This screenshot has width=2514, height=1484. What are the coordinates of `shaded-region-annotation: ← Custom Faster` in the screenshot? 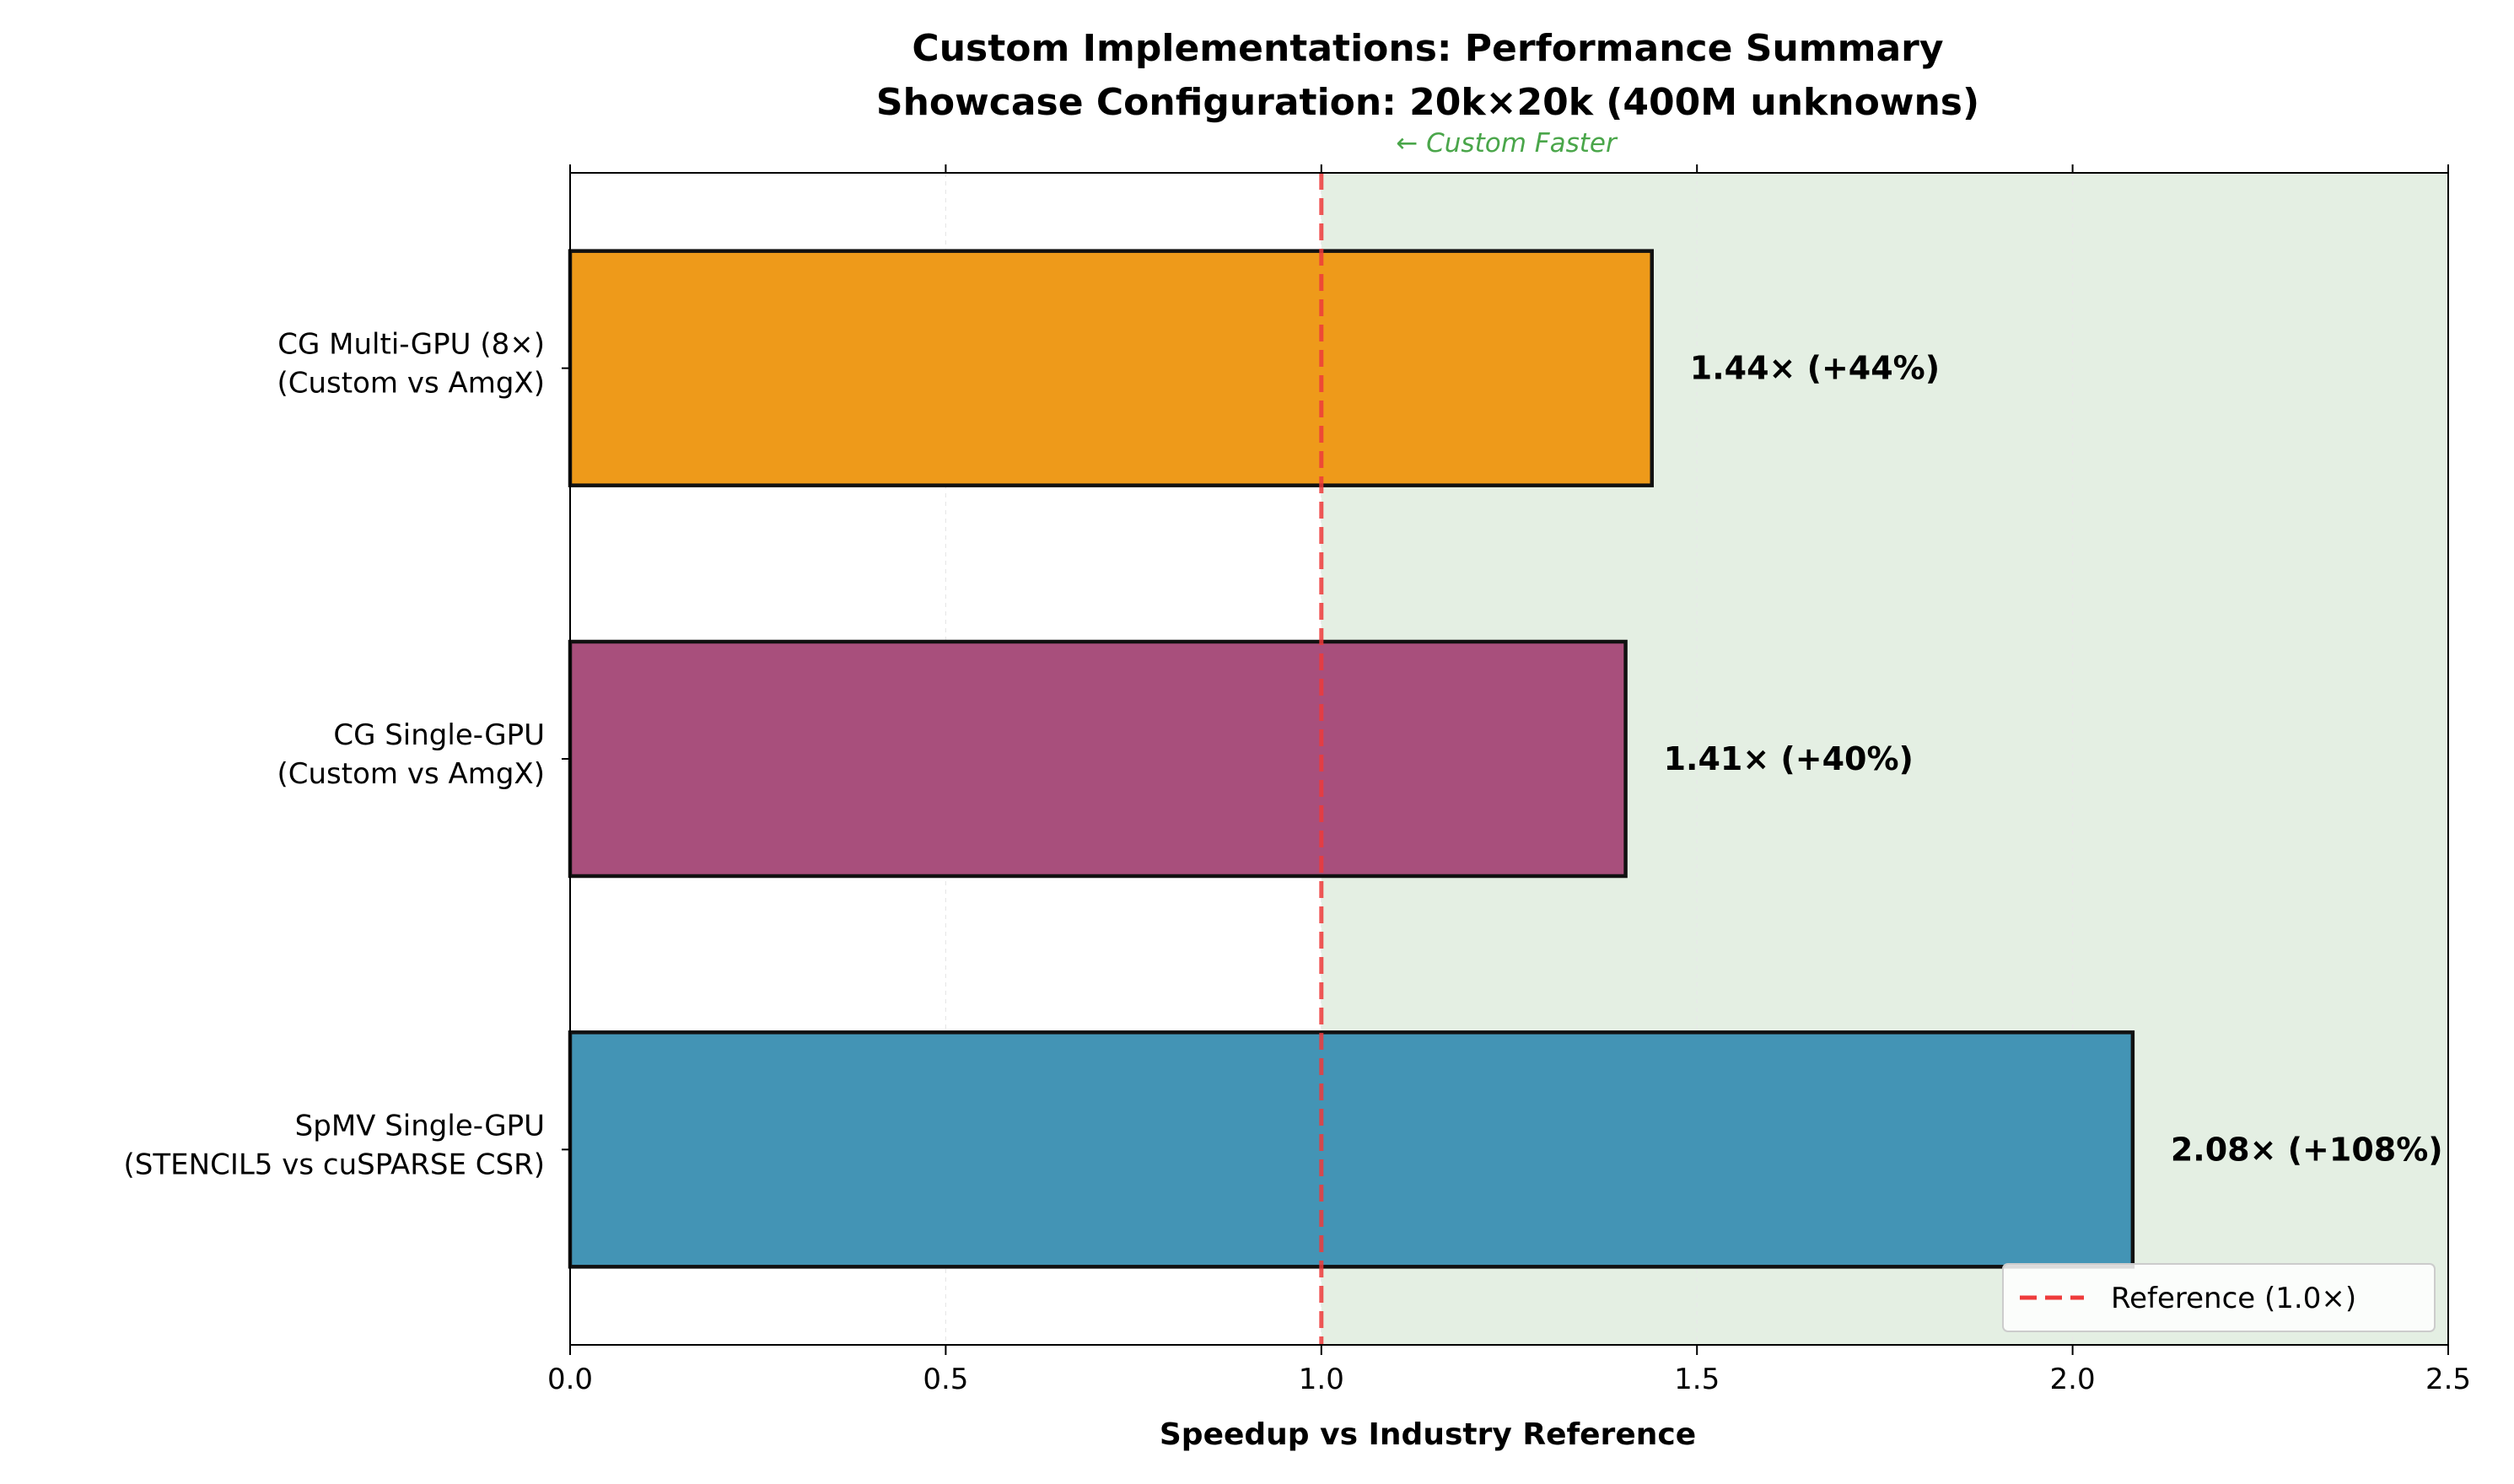 It's located at (1507, 143).